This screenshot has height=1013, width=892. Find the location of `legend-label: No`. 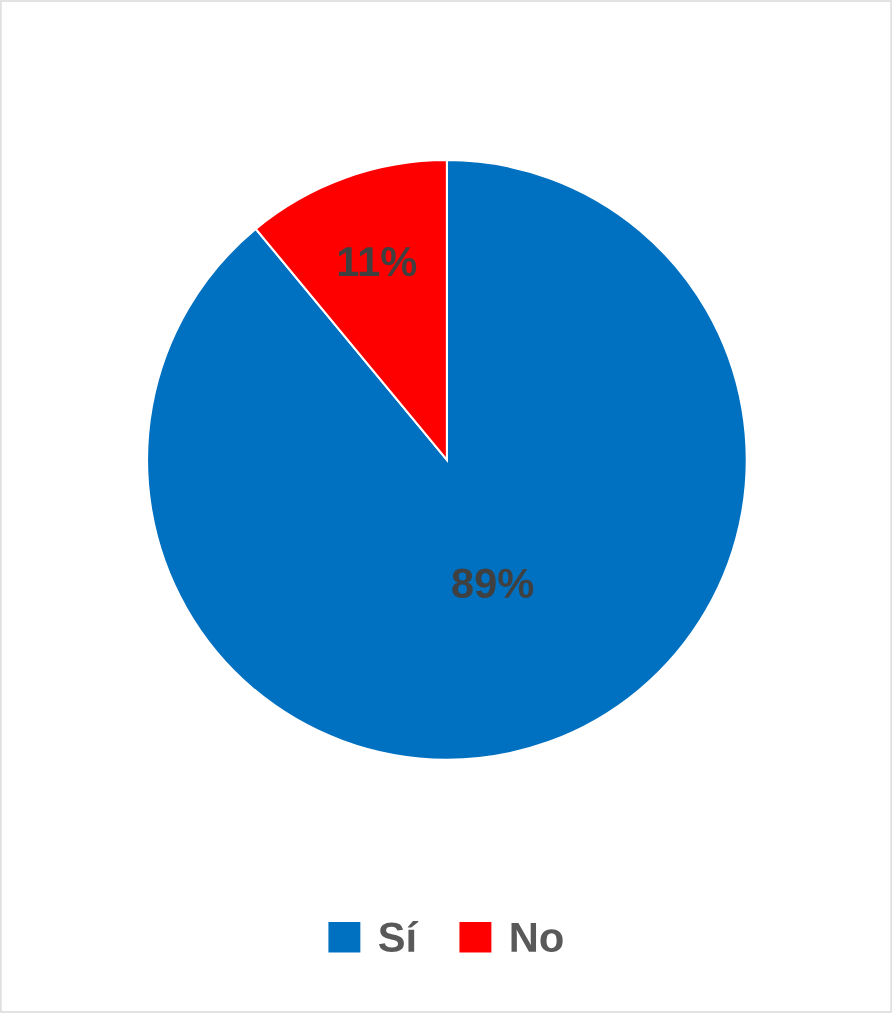

legend-label: No is located at coordinates (537, 937).